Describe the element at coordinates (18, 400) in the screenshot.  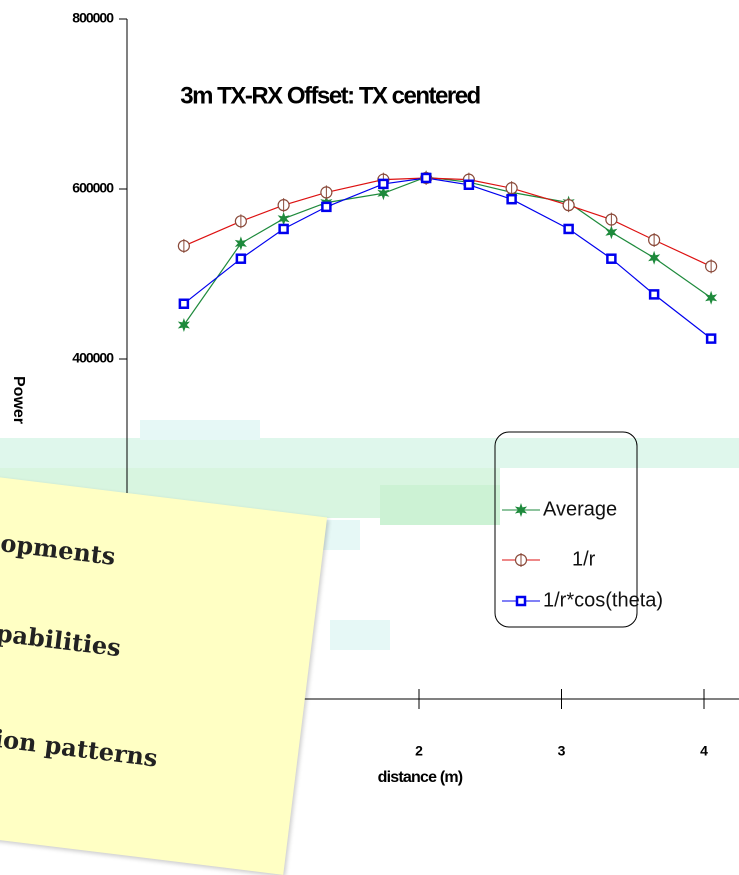
I see `y-axis-label: Power` at that location.